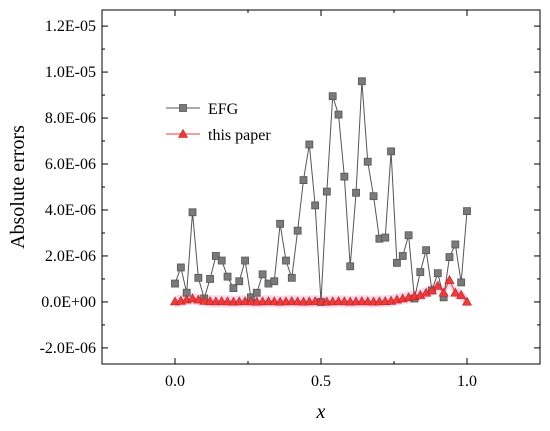 This screenshot has height=431, width=550. What do you see at coordinates (18, 187) in the screenshot?
I see `y-axis-title: Absolute errors` at bounding box center [18, 187].